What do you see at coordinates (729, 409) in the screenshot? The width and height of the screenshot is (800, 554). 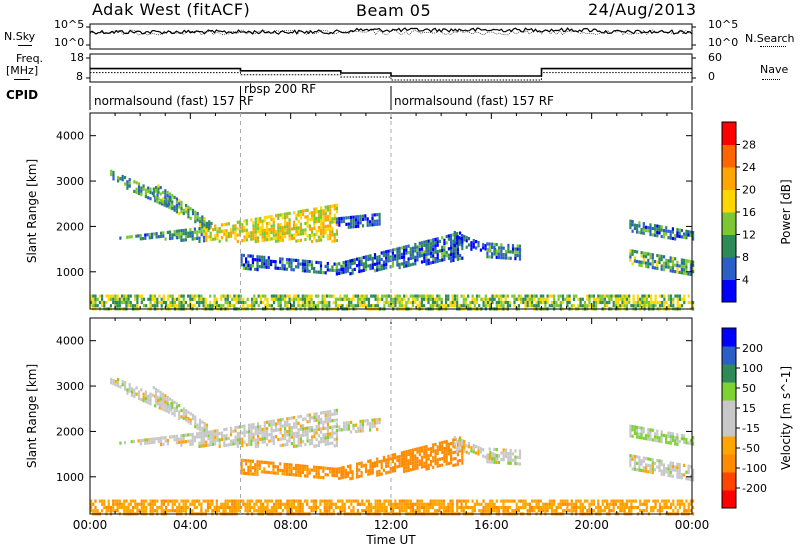 I see `colorbar-segment` at bounding box center [729, 409].